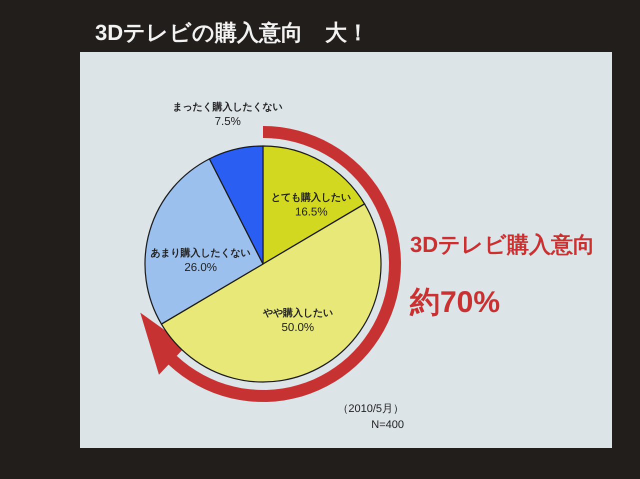 This screenshot has width=640, height=479. I want to click on annotation: 3Dテレビ購入意向, so click(503, 244).